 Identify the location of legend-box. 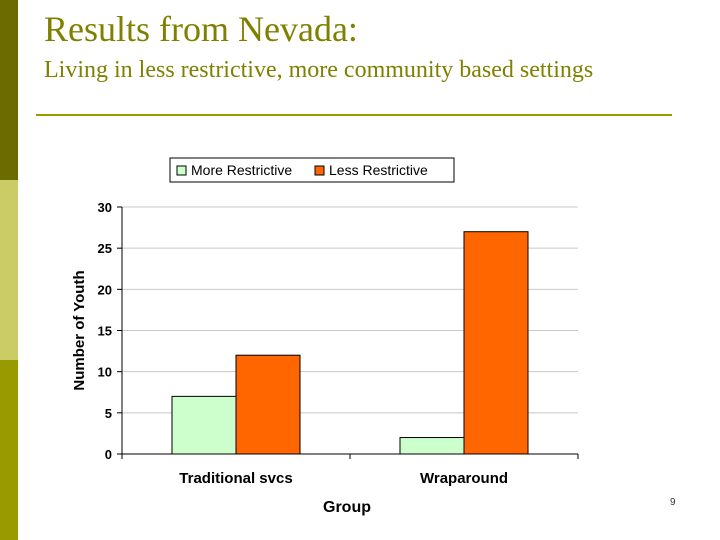
(312, 170).